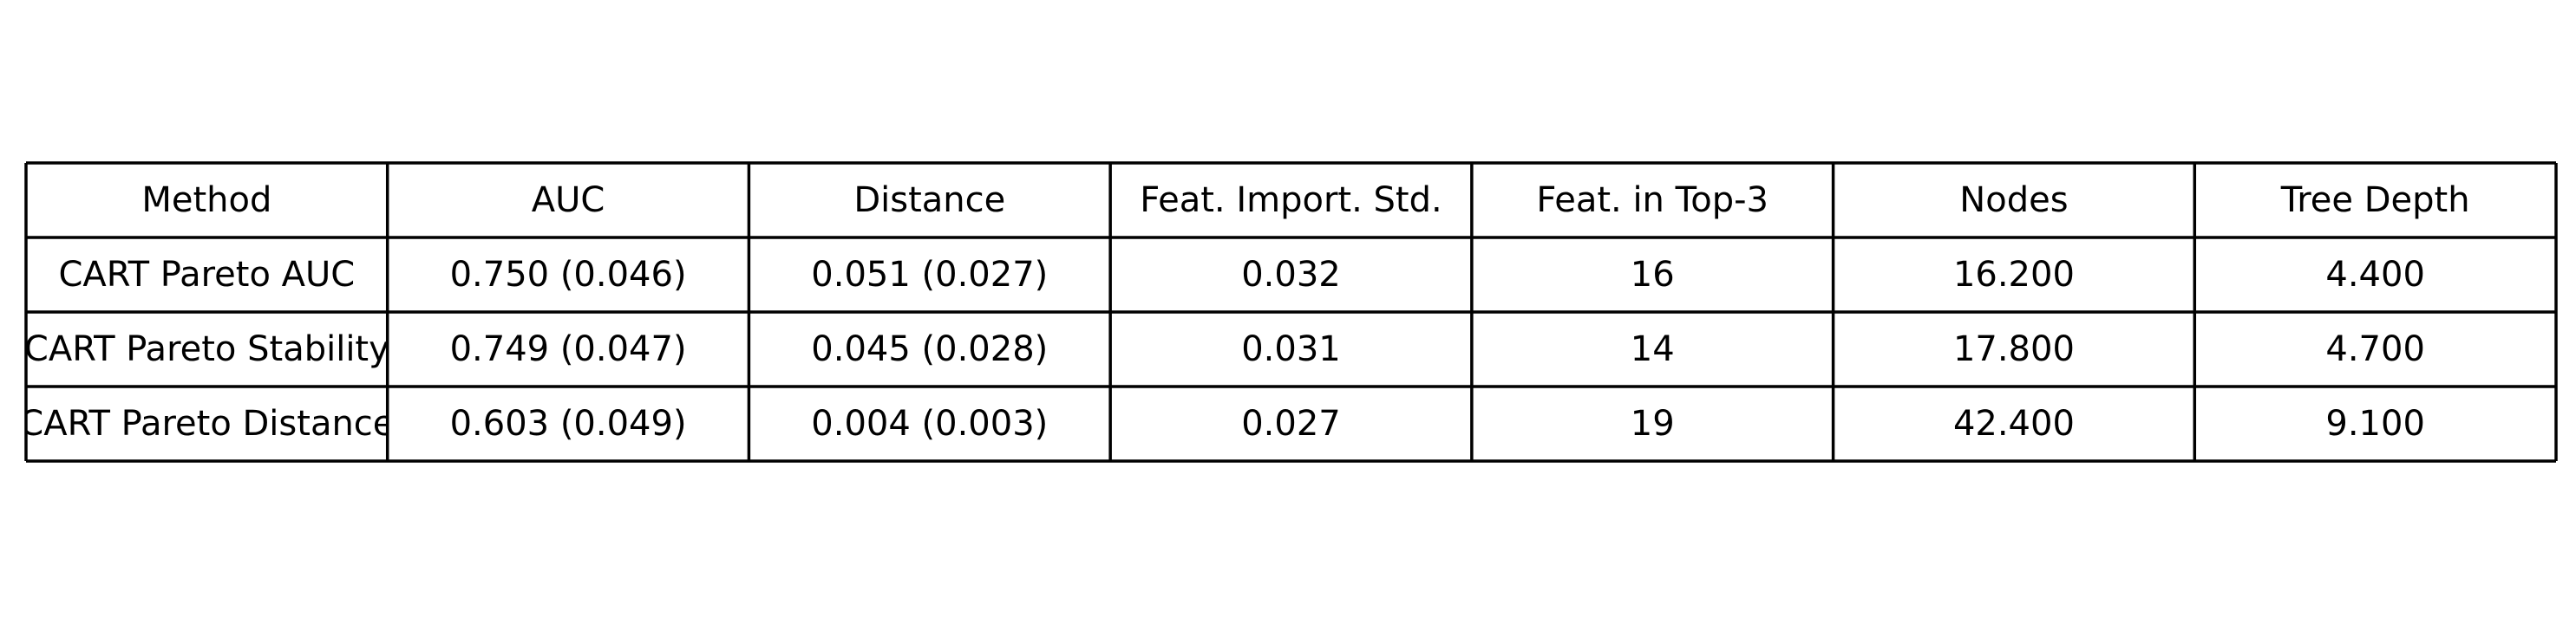  Describe the element at coordinates (1652, 200) in the screenshot. I see `column-header: Feat. in Top-3` at that location.